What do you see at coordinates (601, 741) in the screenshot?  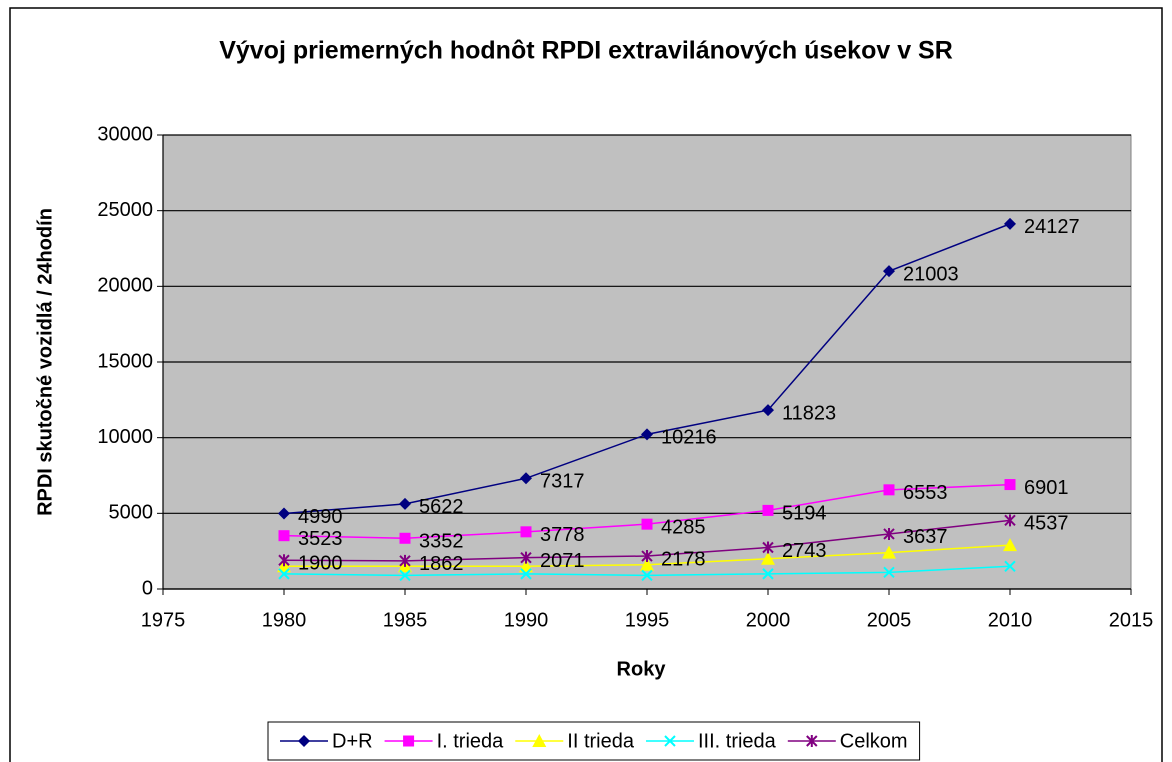 I see `legend-label: II trieda` at bounding box center [601, 741].